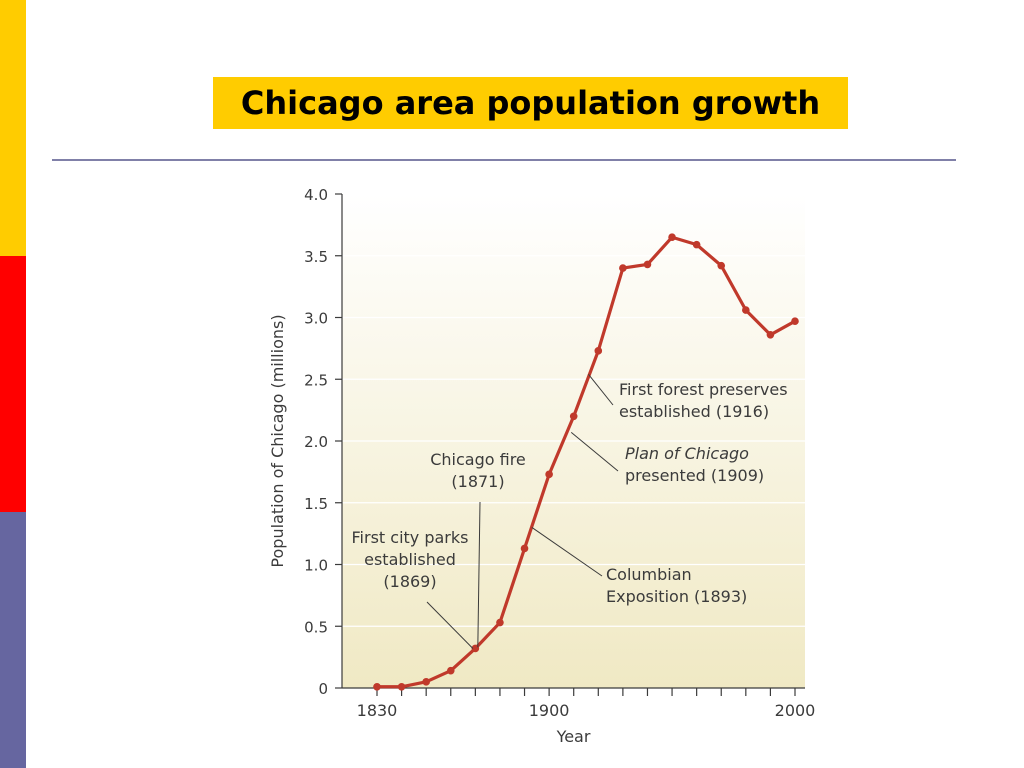  Describe the element at coordinates (549, 710) in the screenshot. I see `x-tick-label: 1900` at that location.